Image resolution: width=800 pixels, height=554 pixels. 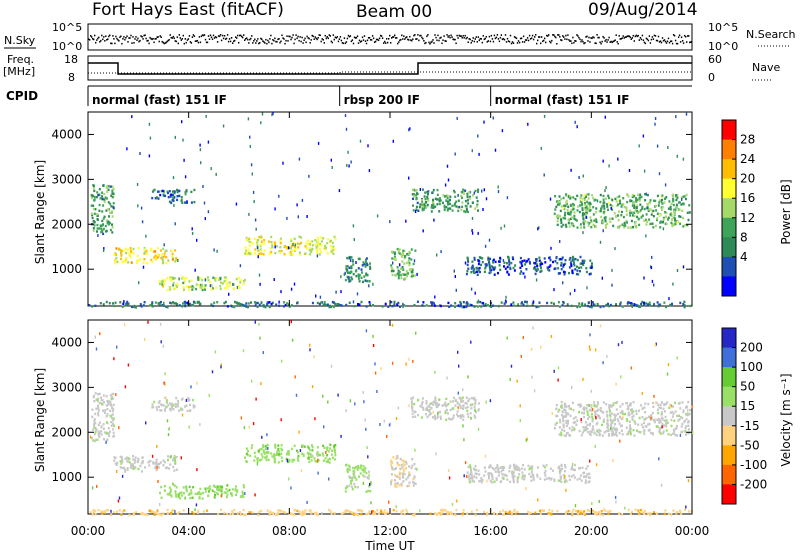 I want to click on xtick-label: 12:00, so click(x=390, y=531).